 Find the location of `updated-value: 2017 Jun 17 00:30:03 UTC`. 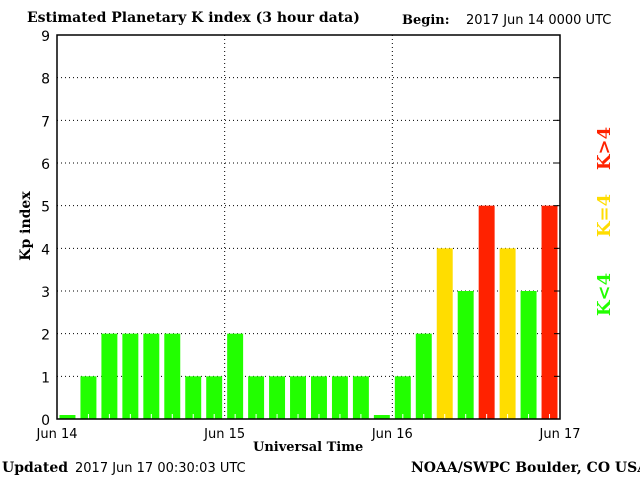

updated-value: 2017 Jun 17 00:30:03 UTC is located at coordinates (160, 468).